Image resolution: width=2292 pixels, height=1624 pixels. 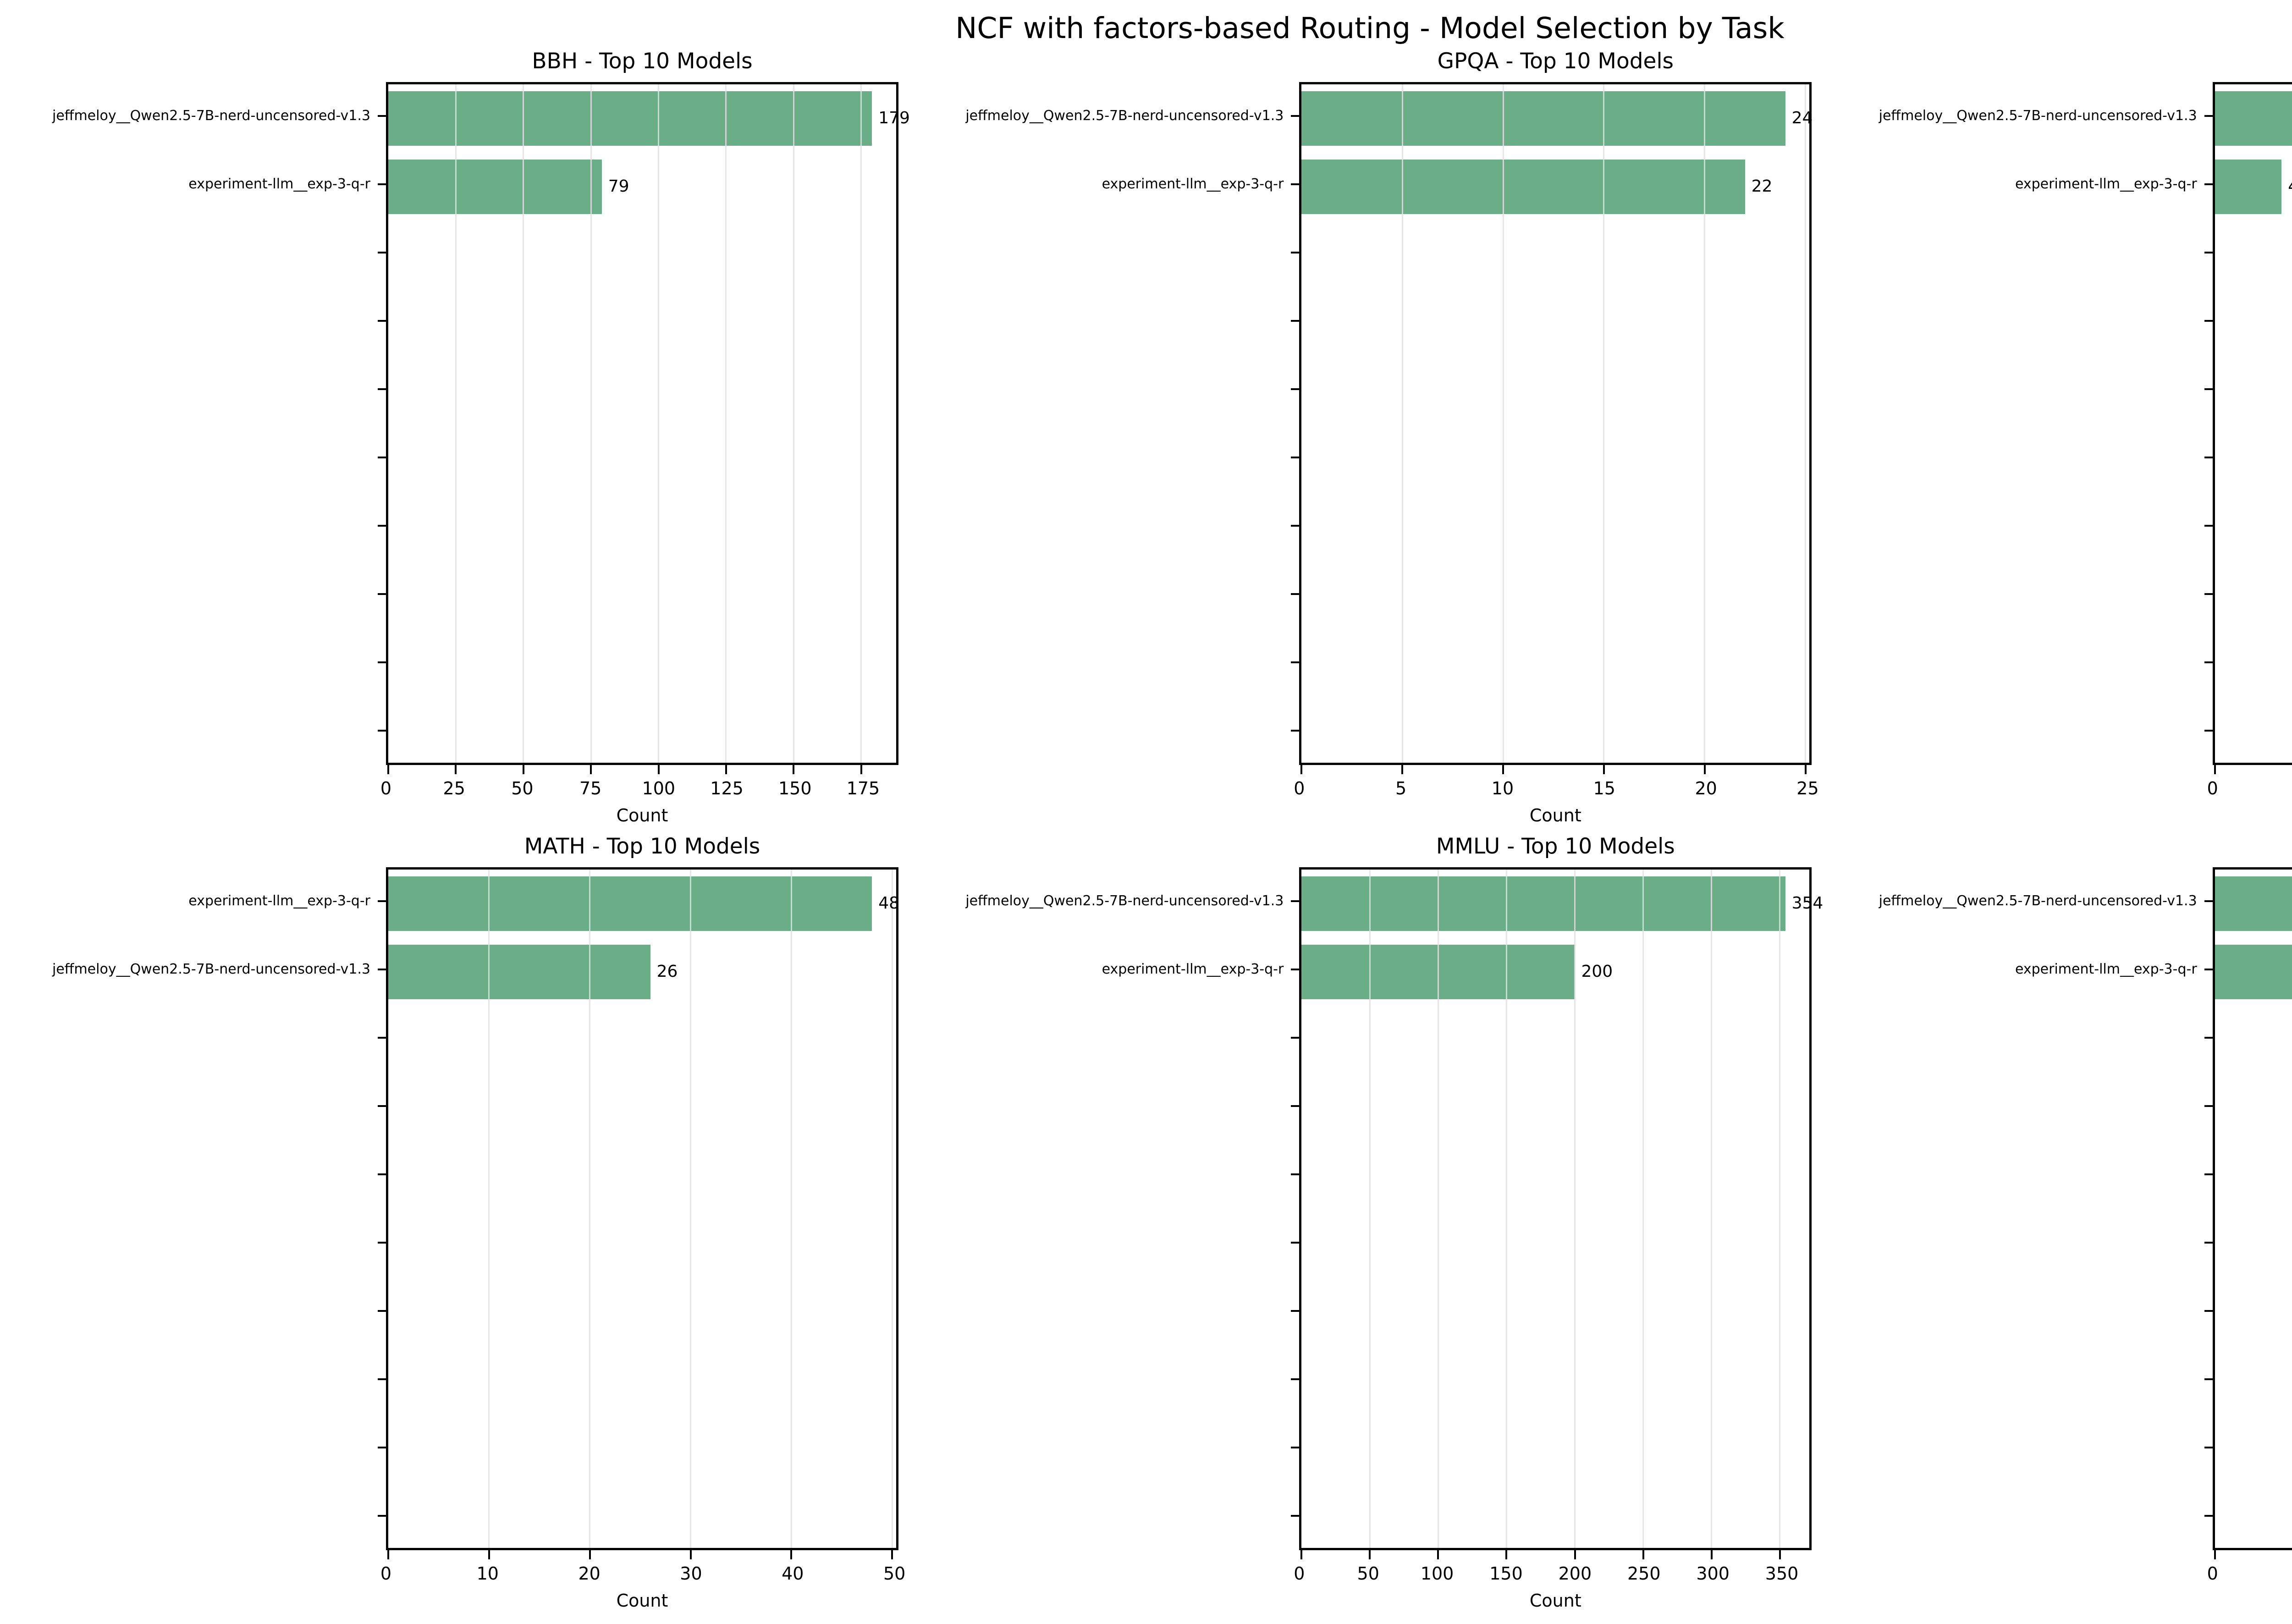 I want to click on bar-value-label: 4, so click(x=2290, y=186).